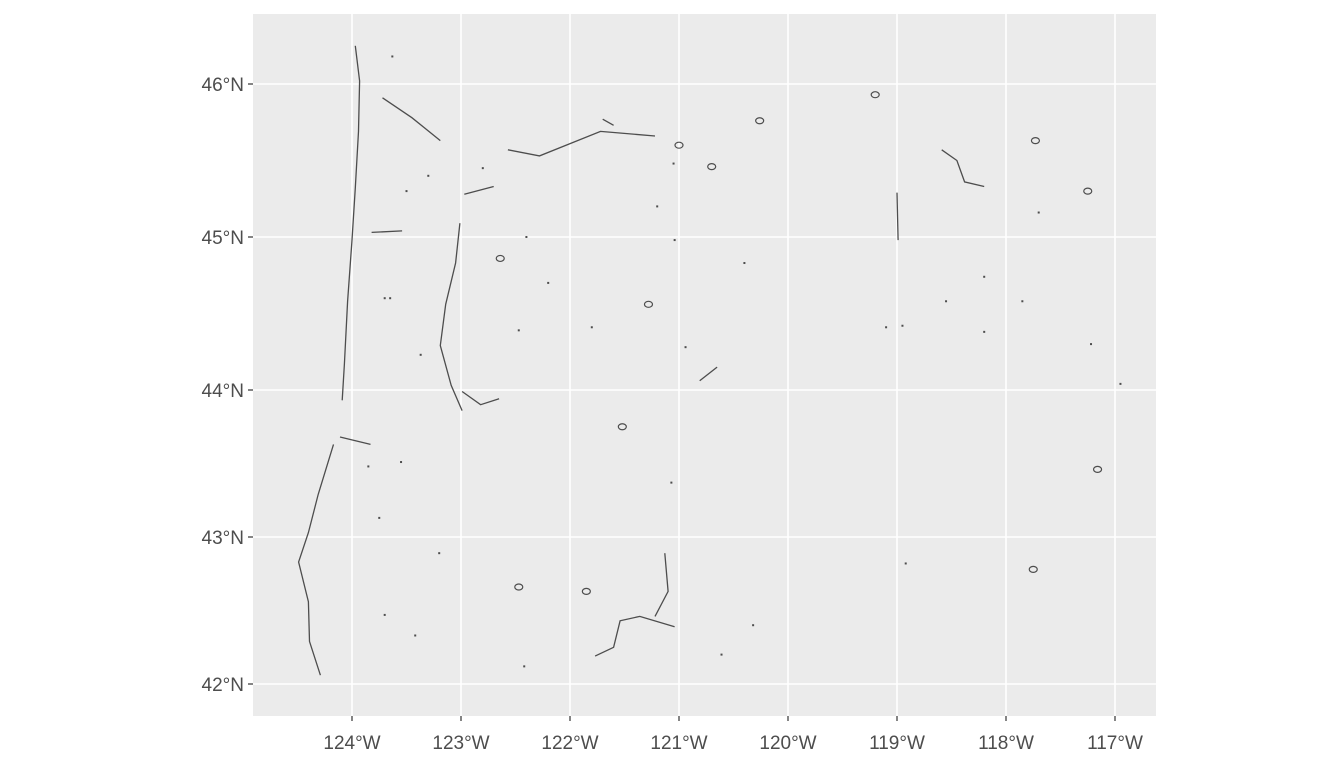 The image size is (1344, 768). What do you see at coordinates (460, 743) in the screenshot?
I see `x-tick-label: 123°W` at bounding box center [460, 743].